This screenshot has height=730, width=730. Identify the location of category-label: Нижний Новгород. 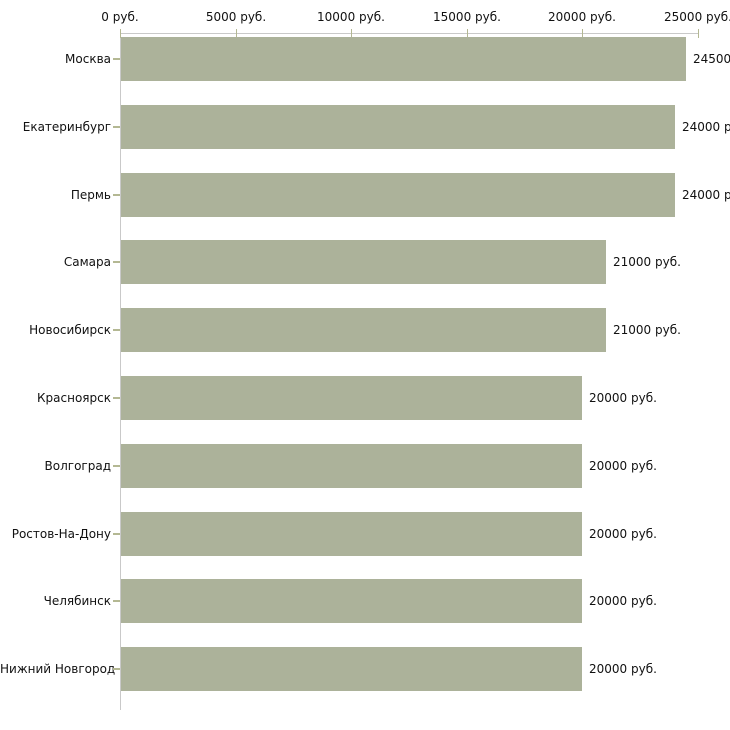
(58, 669).